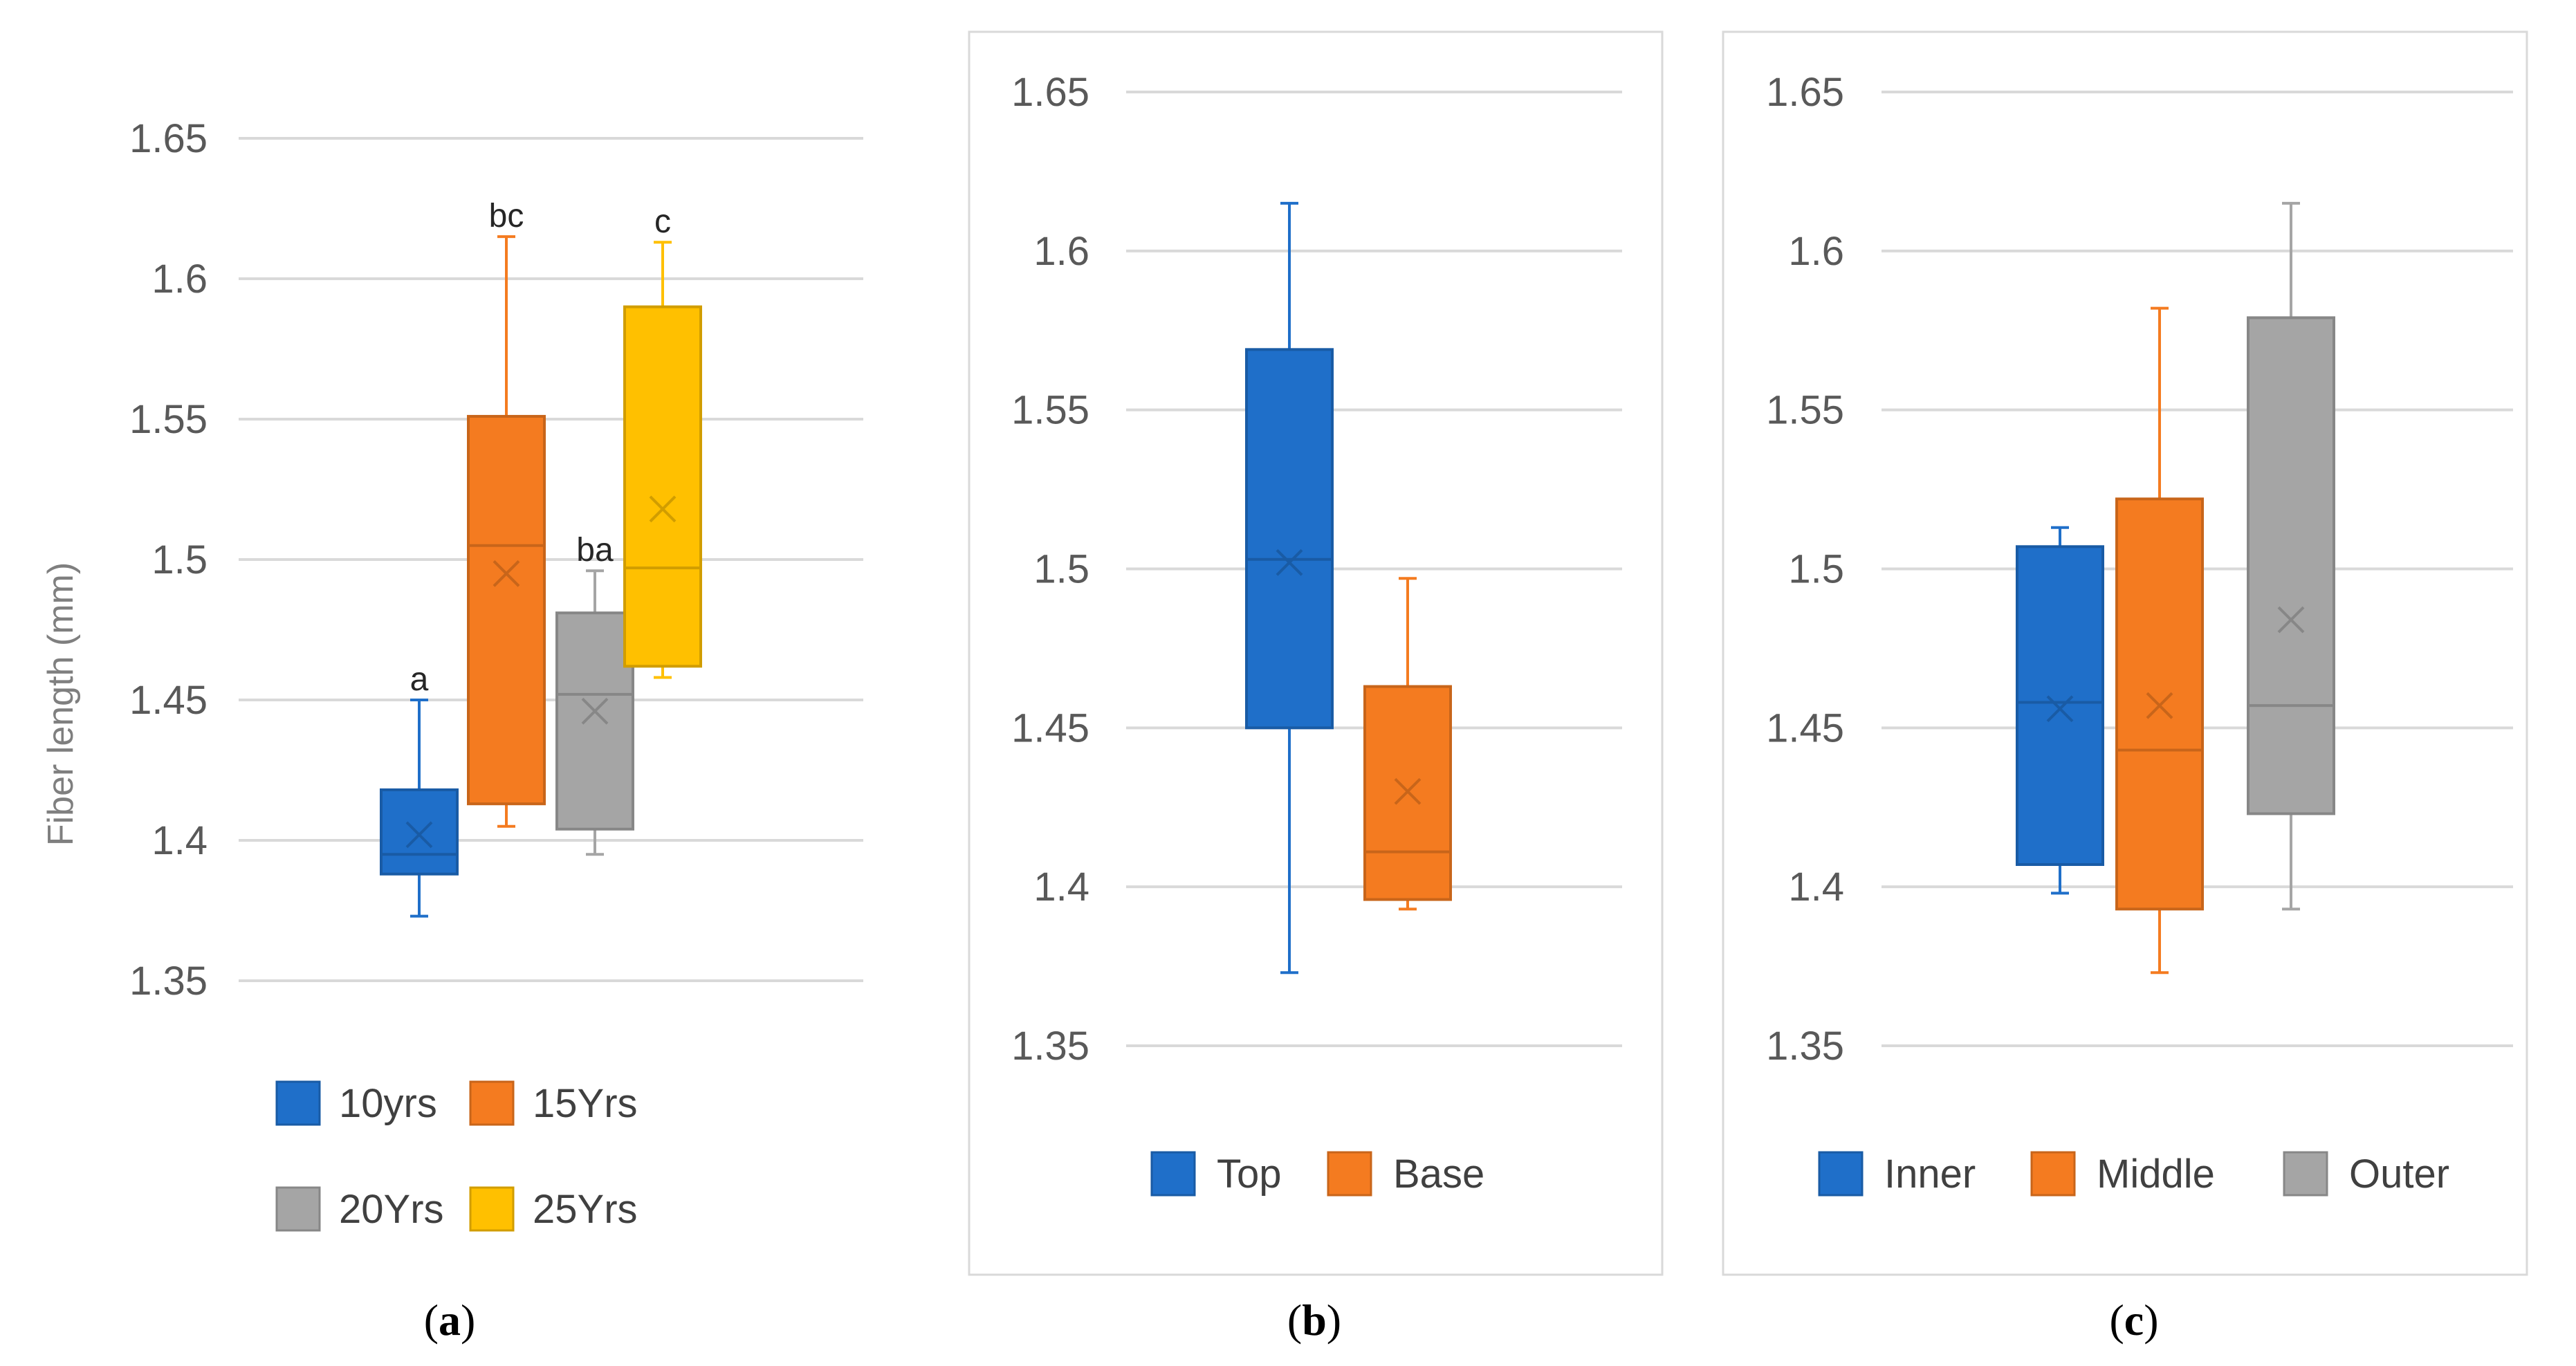  Describe the element at coordinates (595, 550) in the screenshot. I see `significance-letter-20yrs: ba` at that location.